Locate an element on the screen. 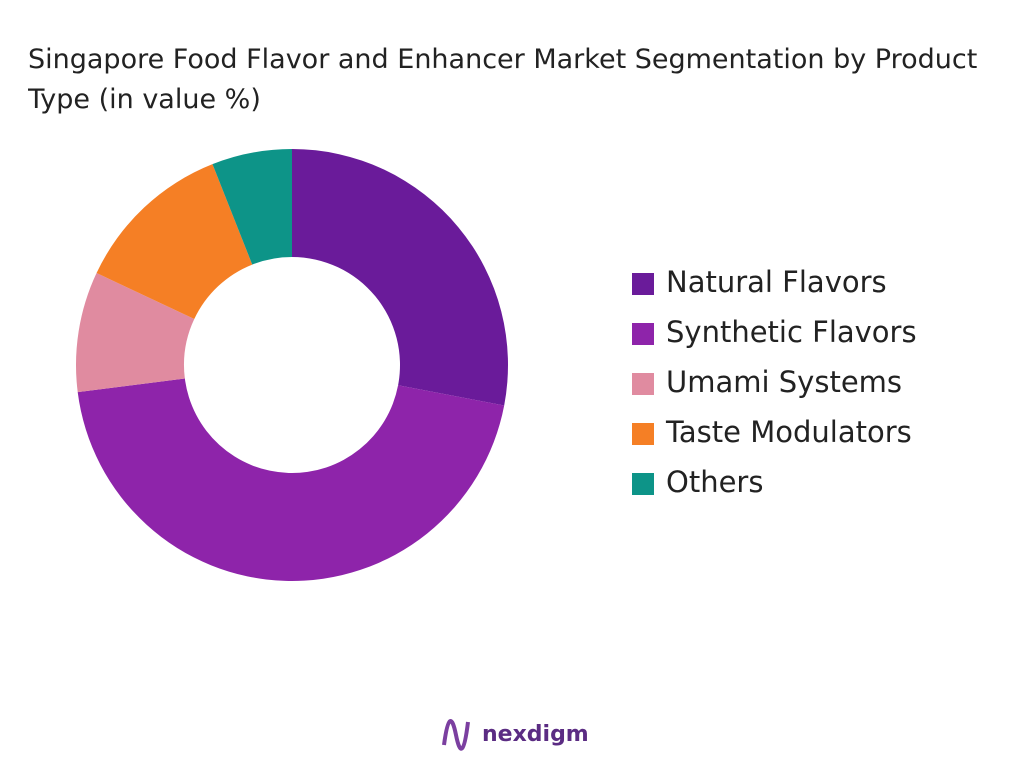 This screenshot has width=1024, height=772. legend-label: Others is located at coordinates (714, 482).